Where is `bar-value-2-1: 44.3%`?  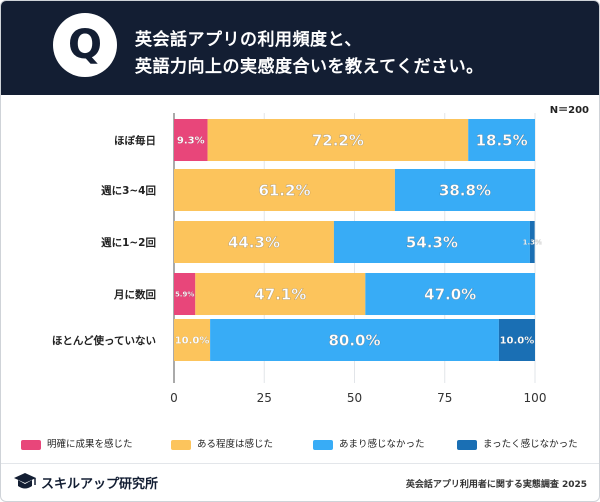 bar-value-2-1: 44.3% is located at coordinates (254, 242).